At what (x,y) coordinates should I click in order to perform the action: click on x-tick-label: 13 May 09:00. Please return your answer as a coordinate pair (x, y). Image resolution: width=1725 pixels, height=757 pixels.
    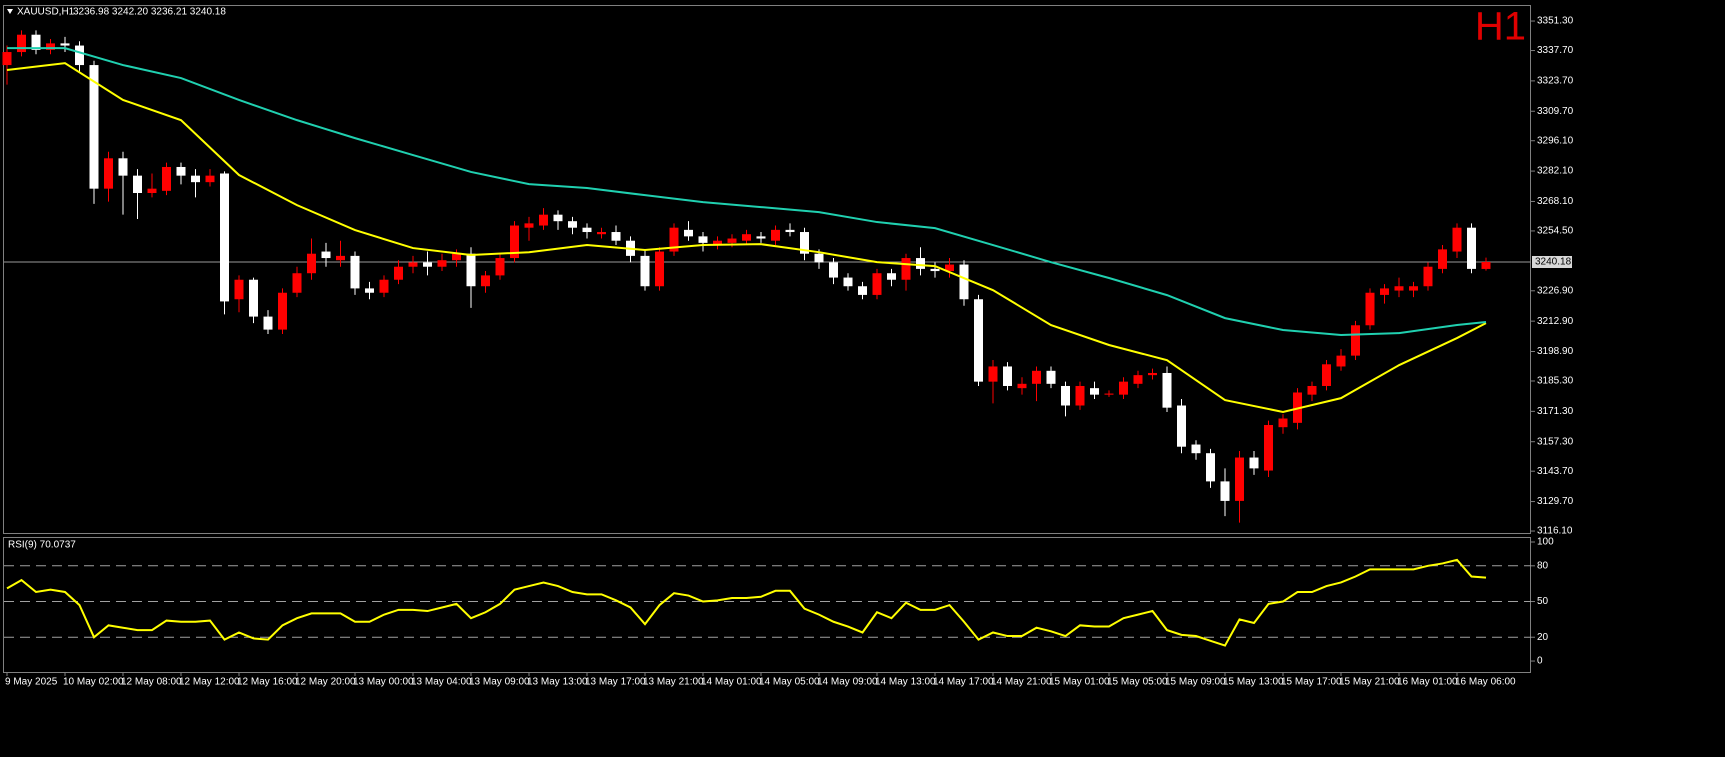
    Looking at the image, I should click on (499, 682).